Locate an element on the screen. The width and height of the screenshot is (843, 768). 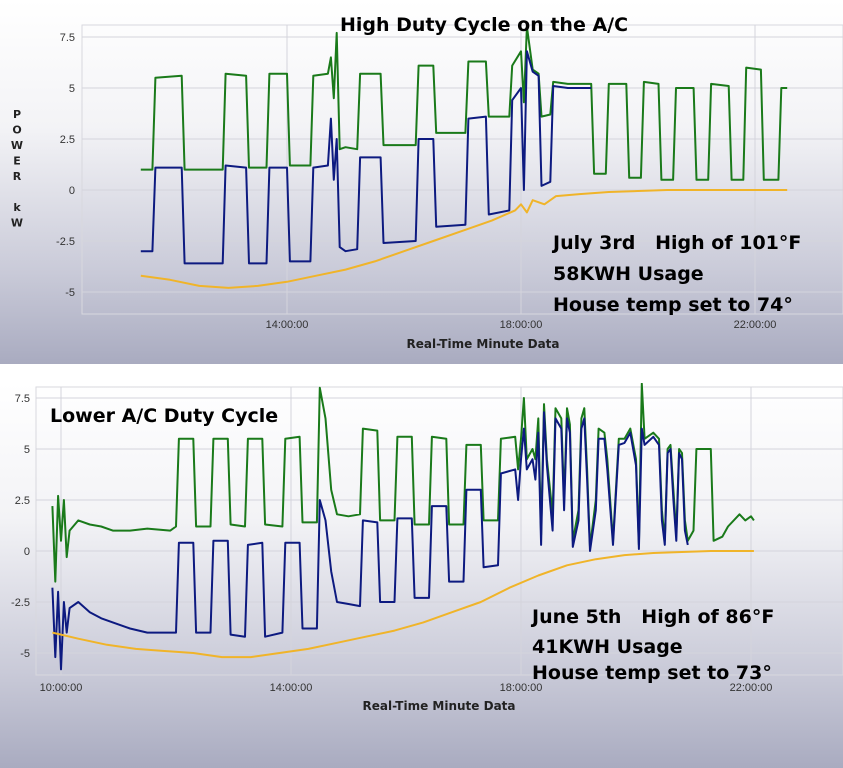
x-tick-label: 10:00:00 is located at coordinates (61, 688).